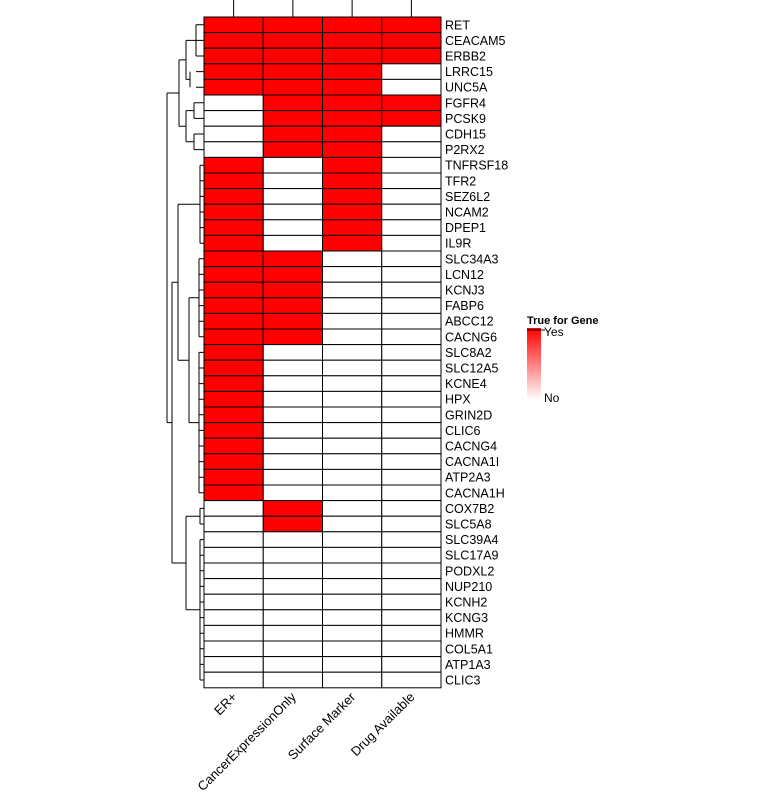  Describe the element at coordinates (476, 166) in the screenshot. I see `row-label: TNFRSF18` at that location.